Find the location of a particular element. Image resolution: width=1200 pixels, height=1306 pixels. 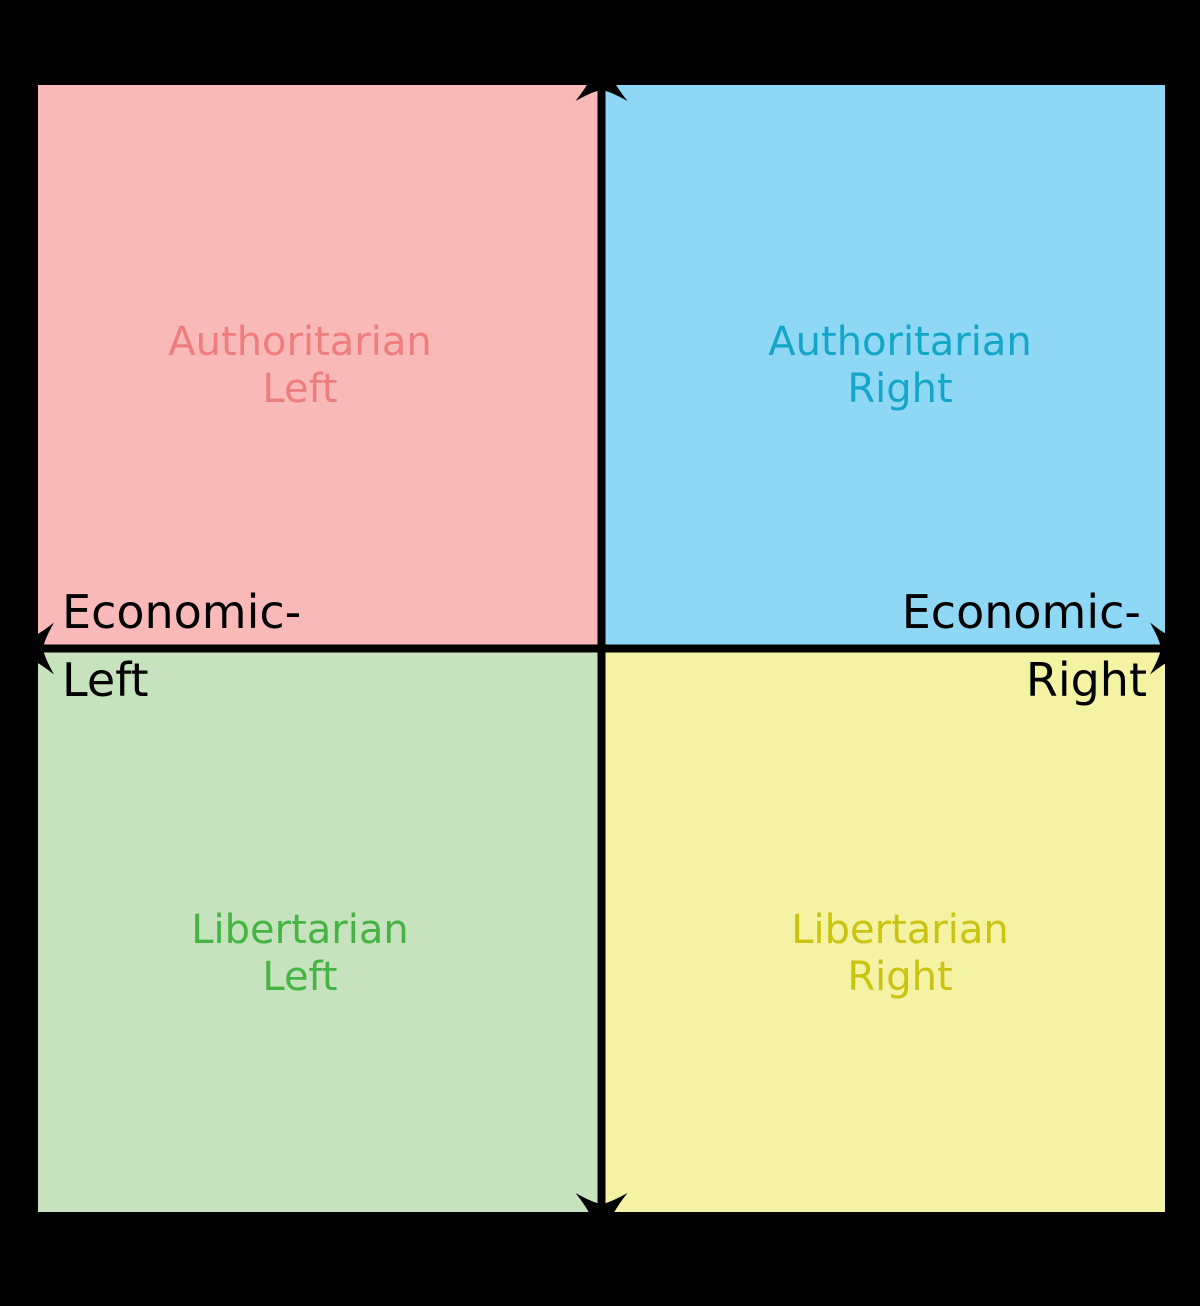

axis-label-economic-left-line1: Economic- is located at coordinates (182, 612).